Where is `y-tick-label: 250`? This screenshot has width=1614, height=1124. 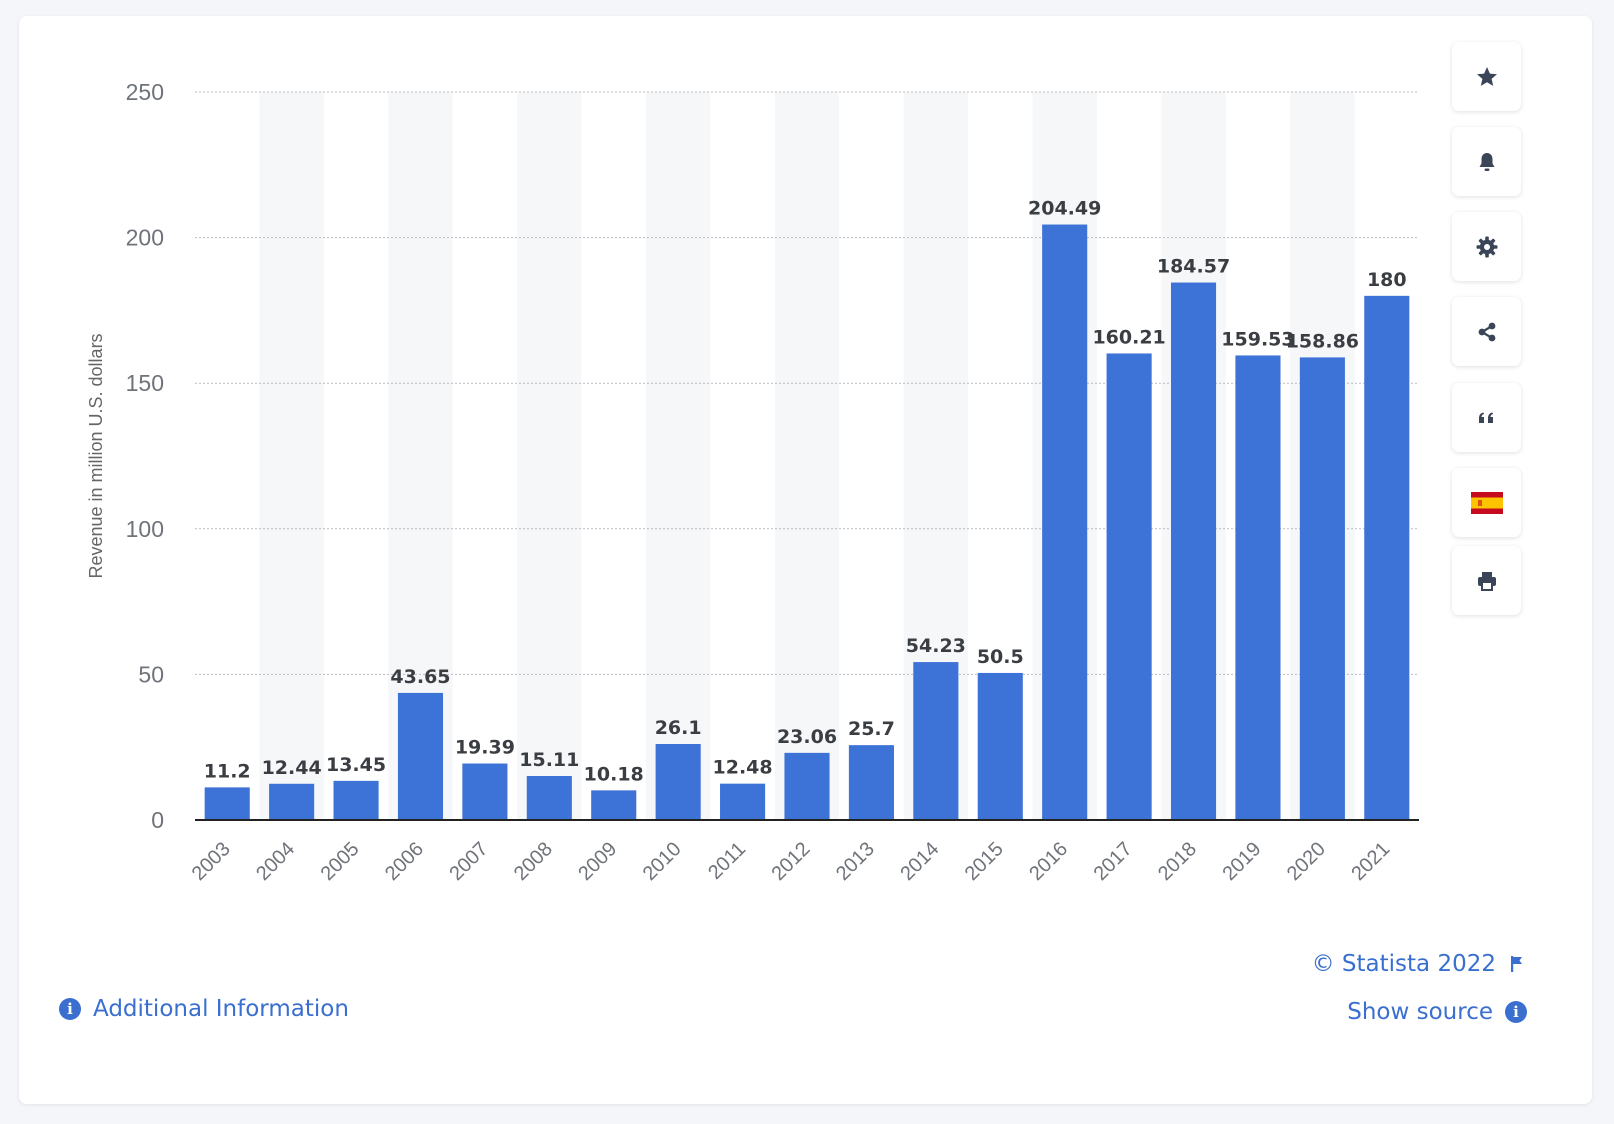 y-tick-label: 250 is located at coordinates (145, 92).